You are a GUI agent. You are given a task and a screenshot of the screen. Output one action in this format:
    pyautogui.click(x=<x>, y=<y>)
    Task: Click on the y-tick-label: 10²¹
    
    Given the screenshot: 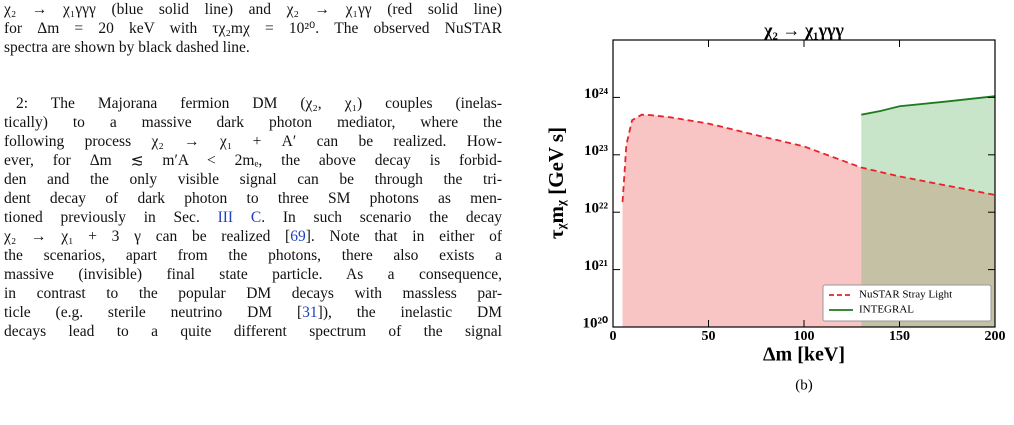 What is the action you would take?
    pyautogui.click(x=596, y=266)
    